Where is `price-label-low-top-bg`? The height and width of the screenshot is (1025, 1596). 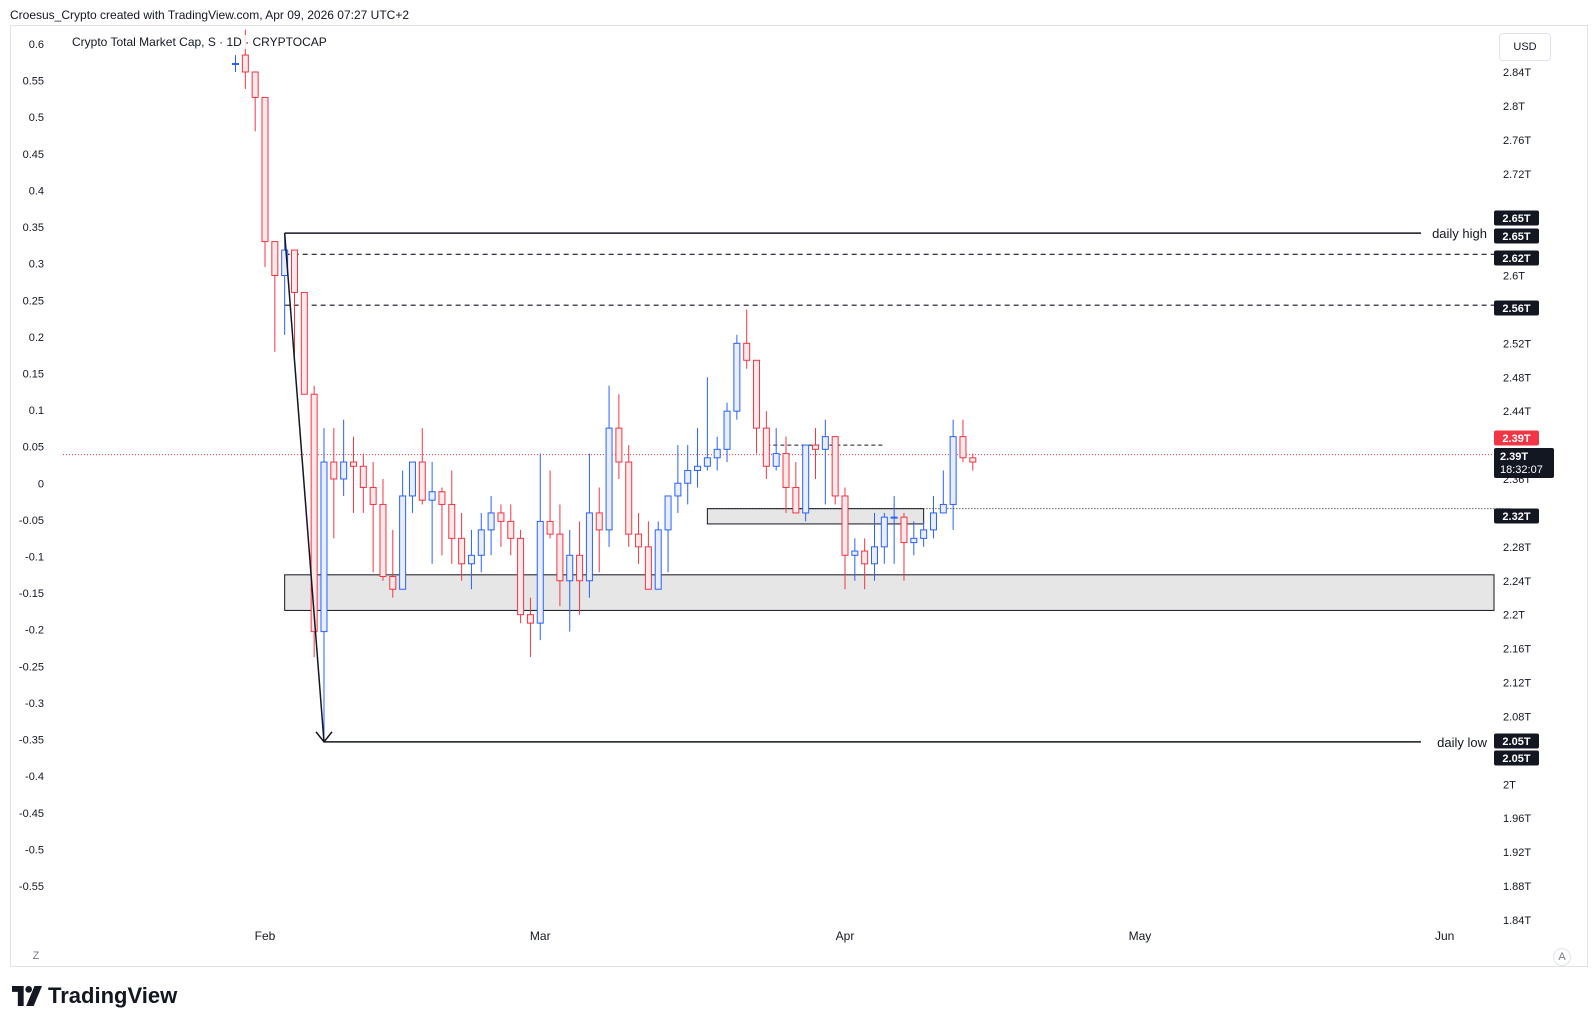 price-label-low-top-bg is located at coordinates (1516, 741).